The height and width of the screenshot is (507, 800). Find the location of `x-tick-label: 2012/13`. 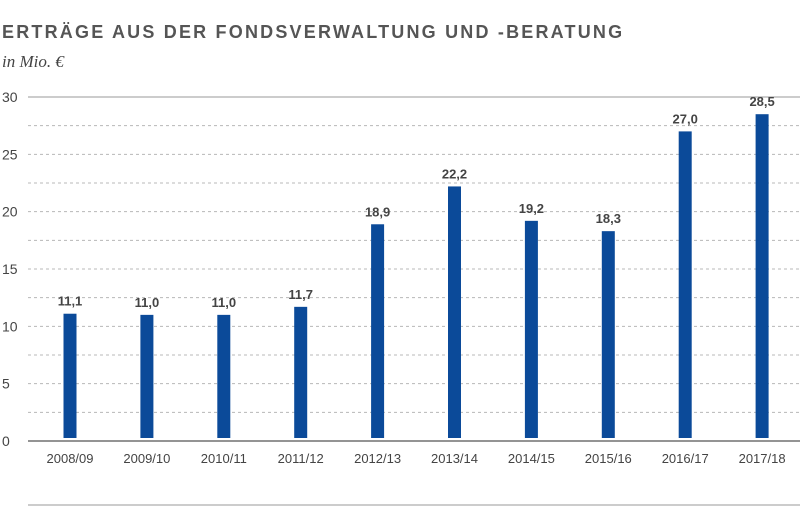

x-tick-label: 2012/13 is located at coordinates (377, 458).